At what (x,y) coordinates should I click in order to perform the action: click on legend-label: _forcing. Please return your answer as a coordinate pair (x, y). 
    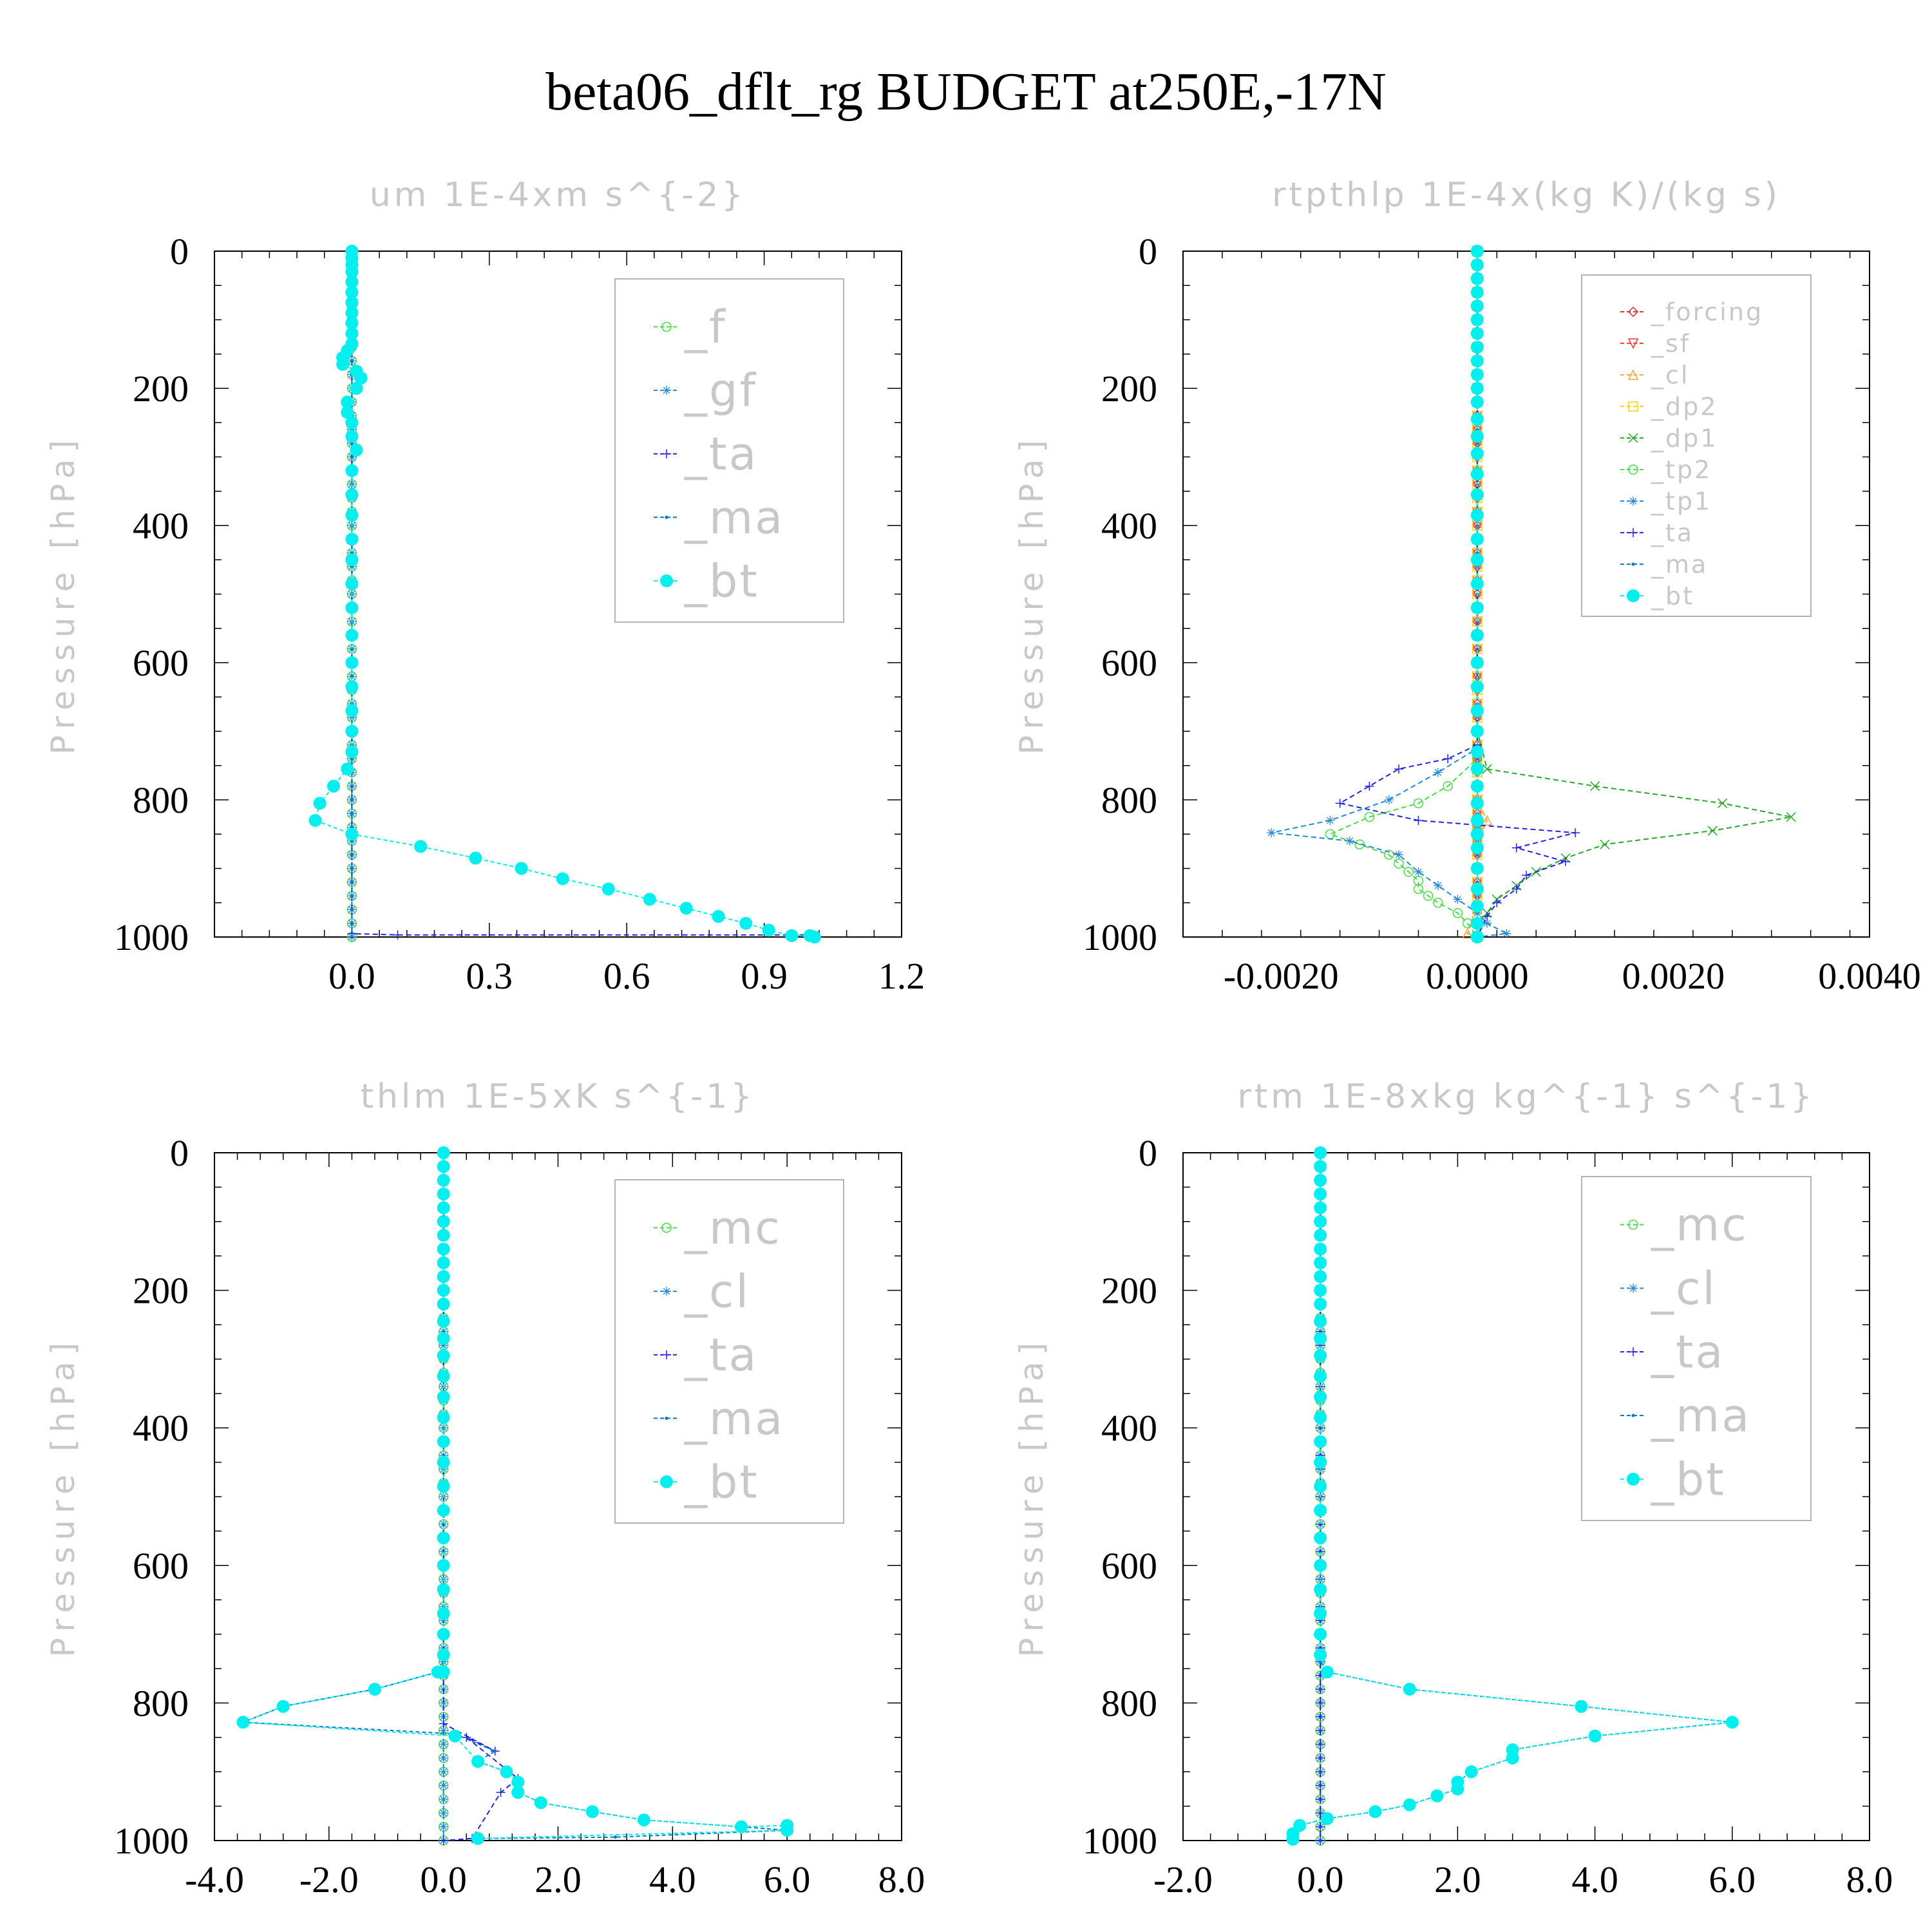
    Looking at the image, I should click on (1707, 312).